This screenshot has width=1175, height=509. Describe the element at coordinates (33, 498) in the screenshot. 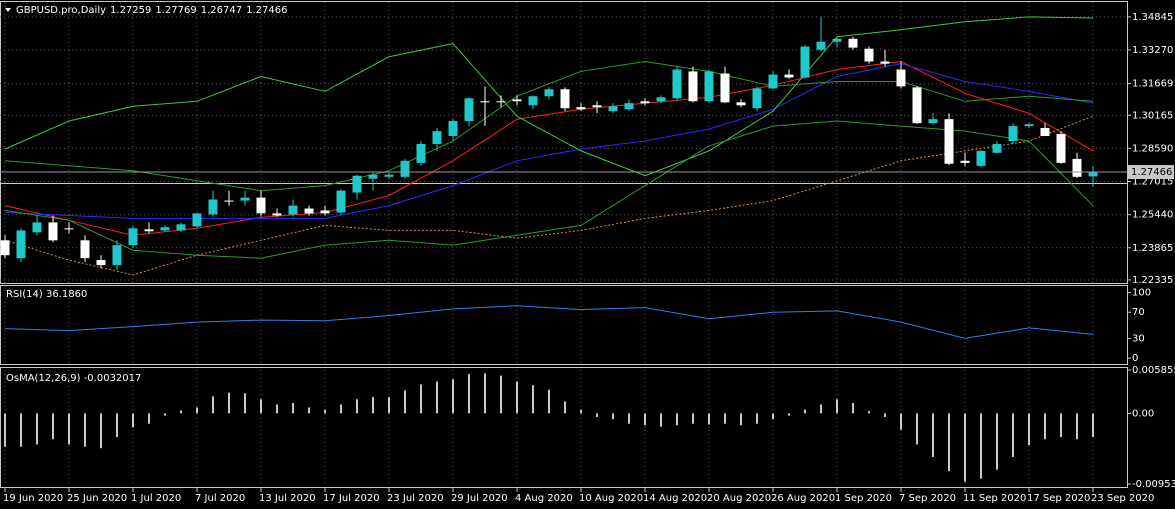

I see `x-tick-label: 19 Jun 2020` at that location.